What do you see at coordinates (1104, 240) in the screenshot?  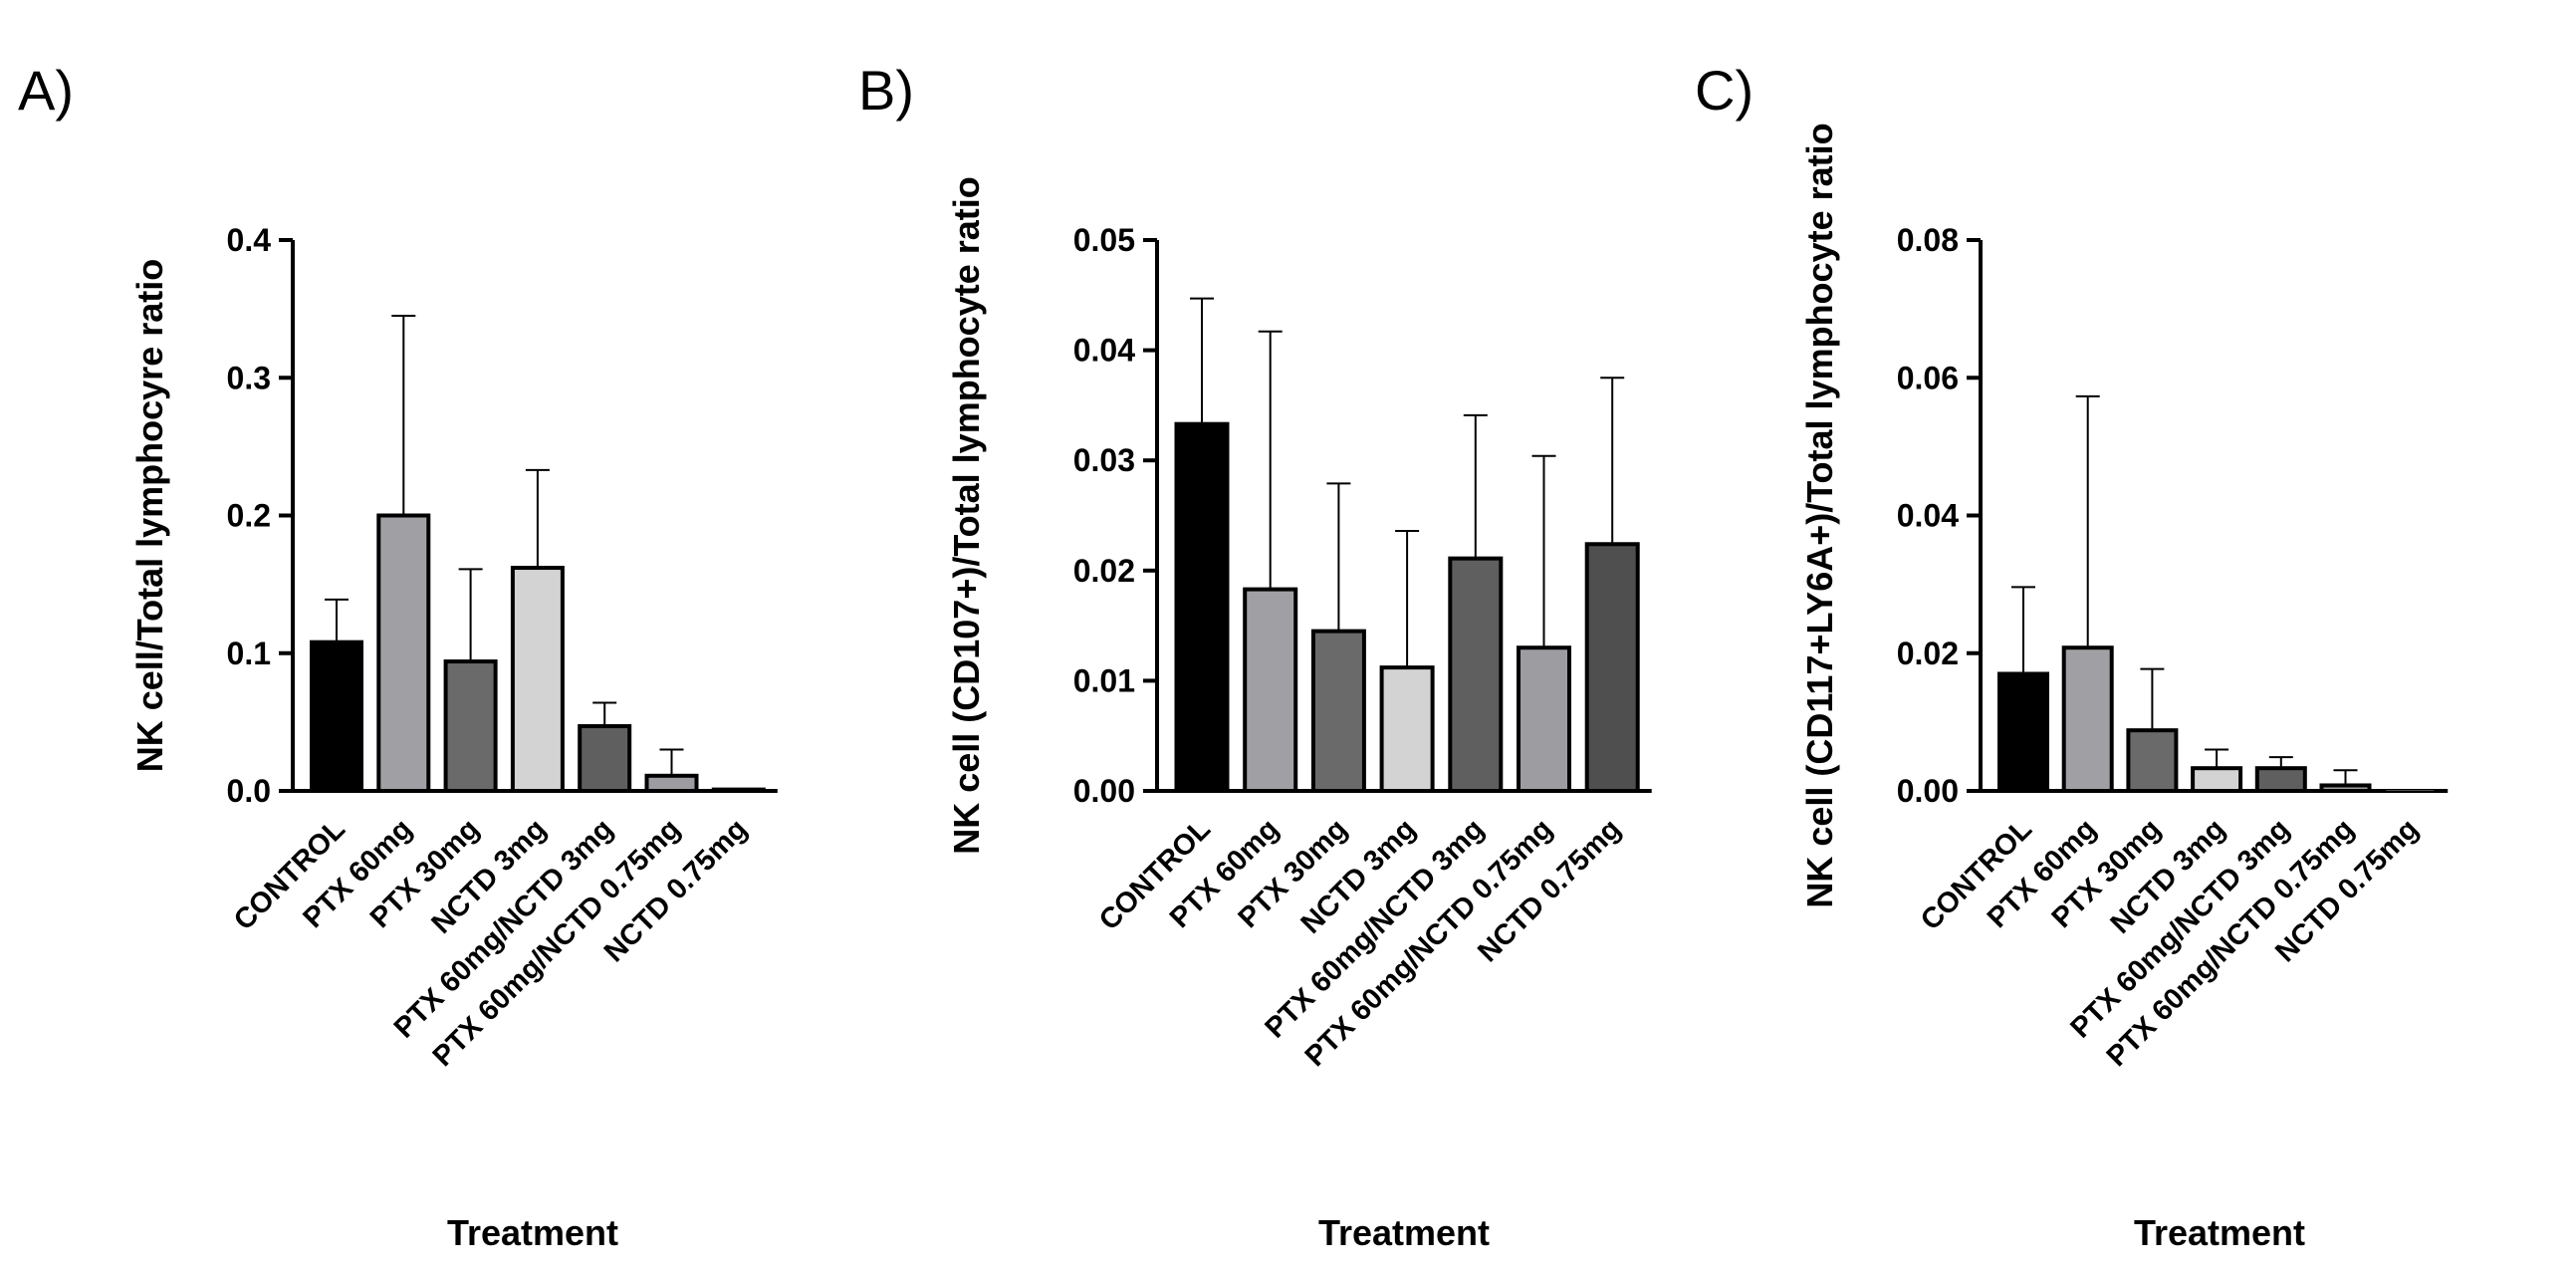 I see `y-tick-label: 0.05` at bounding box center [1104, 240].